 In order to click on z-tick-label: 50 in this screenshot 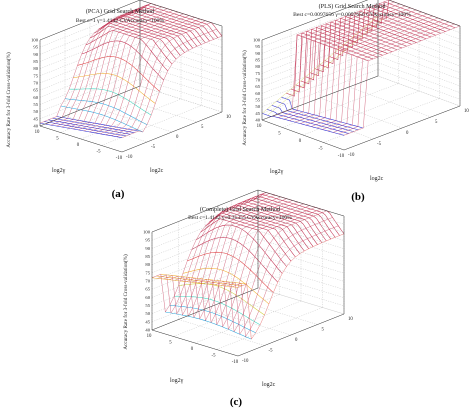, I will do `click(35, 111)`.